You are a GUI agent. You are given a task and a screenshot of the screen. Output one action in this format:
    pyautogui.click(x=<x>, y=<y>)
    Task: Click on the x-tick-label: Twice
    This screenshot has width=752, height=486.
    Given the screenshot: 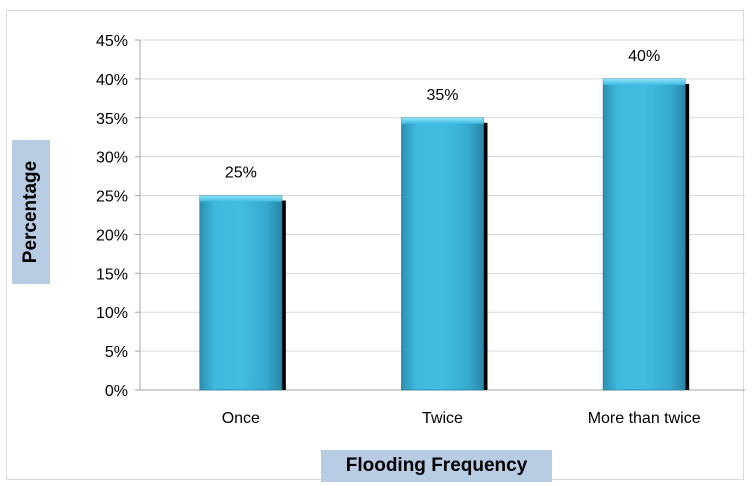 What is the action you would take?
    pyautogui.click(x=442, y=418)
    